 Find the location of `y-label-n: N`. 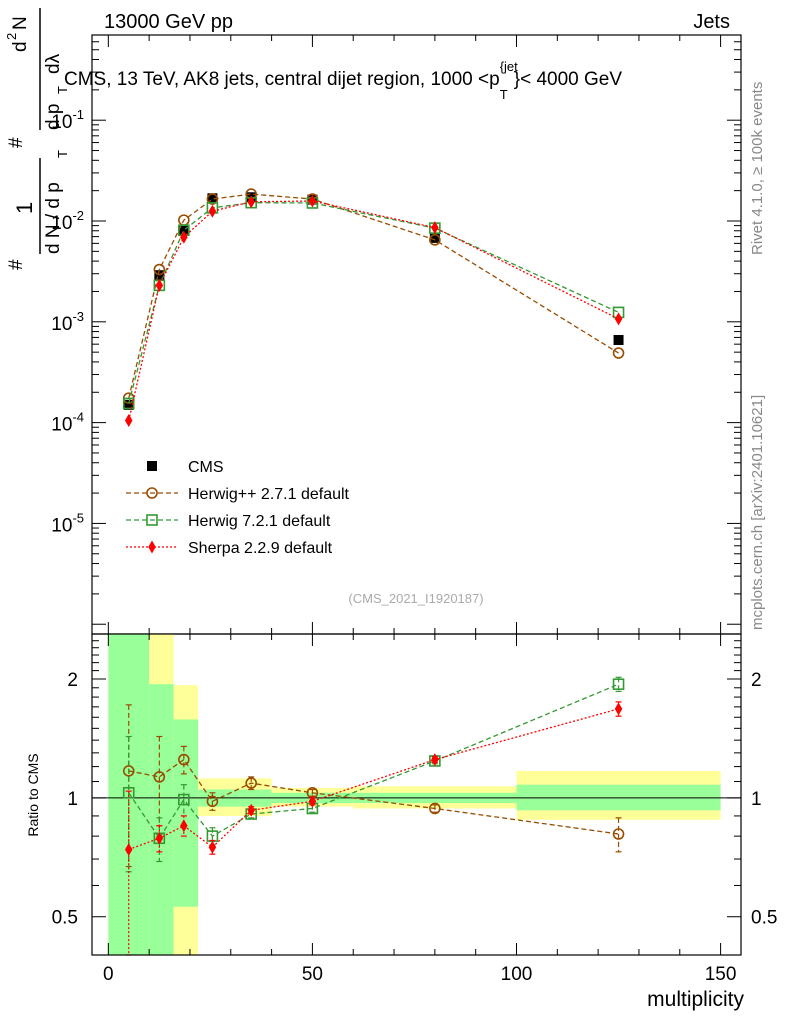

y-label-n: N is located at coordinates (20, 23).